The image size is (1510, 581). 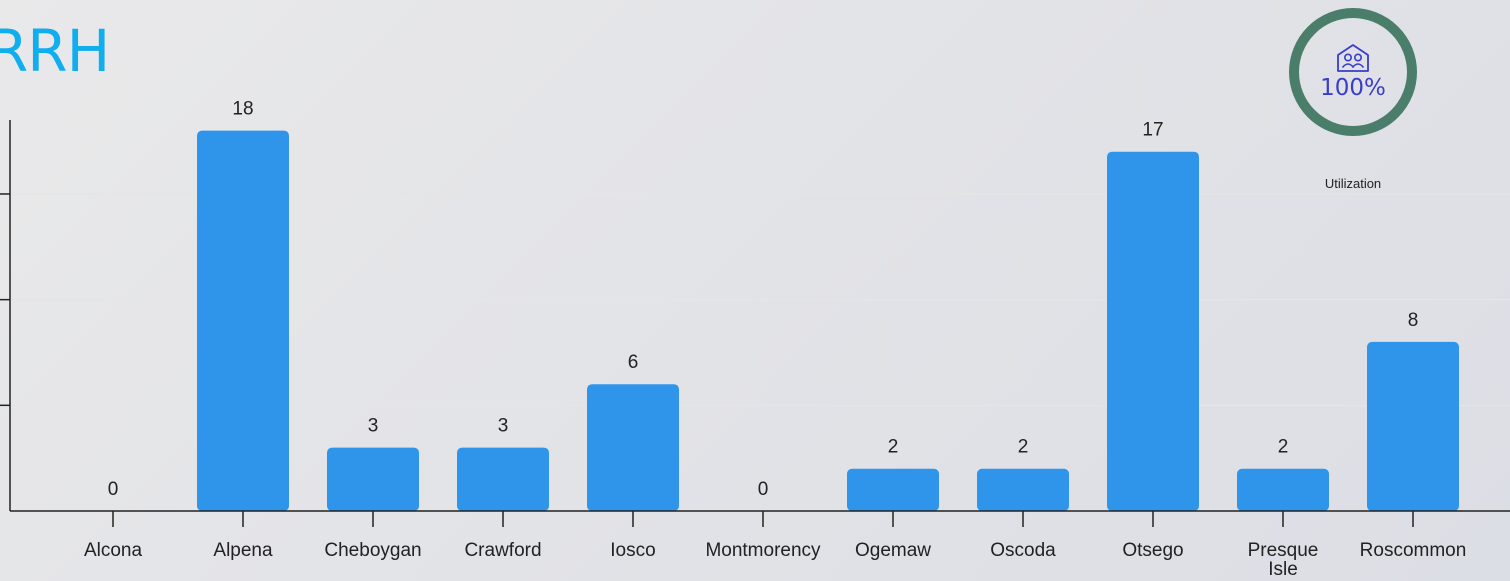 I want to click on category-label: Alpena, so click(x=243, y=550).